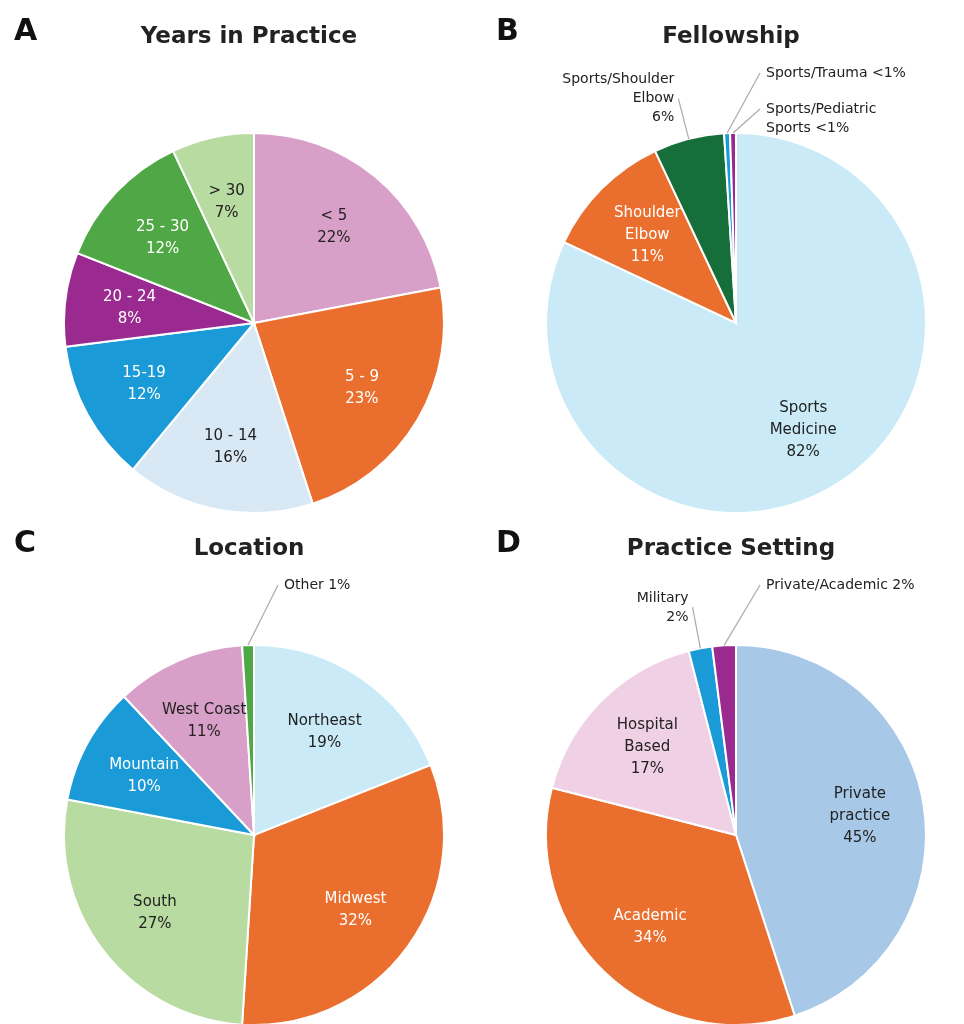 The height and width of the screenshot is (1024, 964). I want to click on data-label: 82%, so click(803, 450).